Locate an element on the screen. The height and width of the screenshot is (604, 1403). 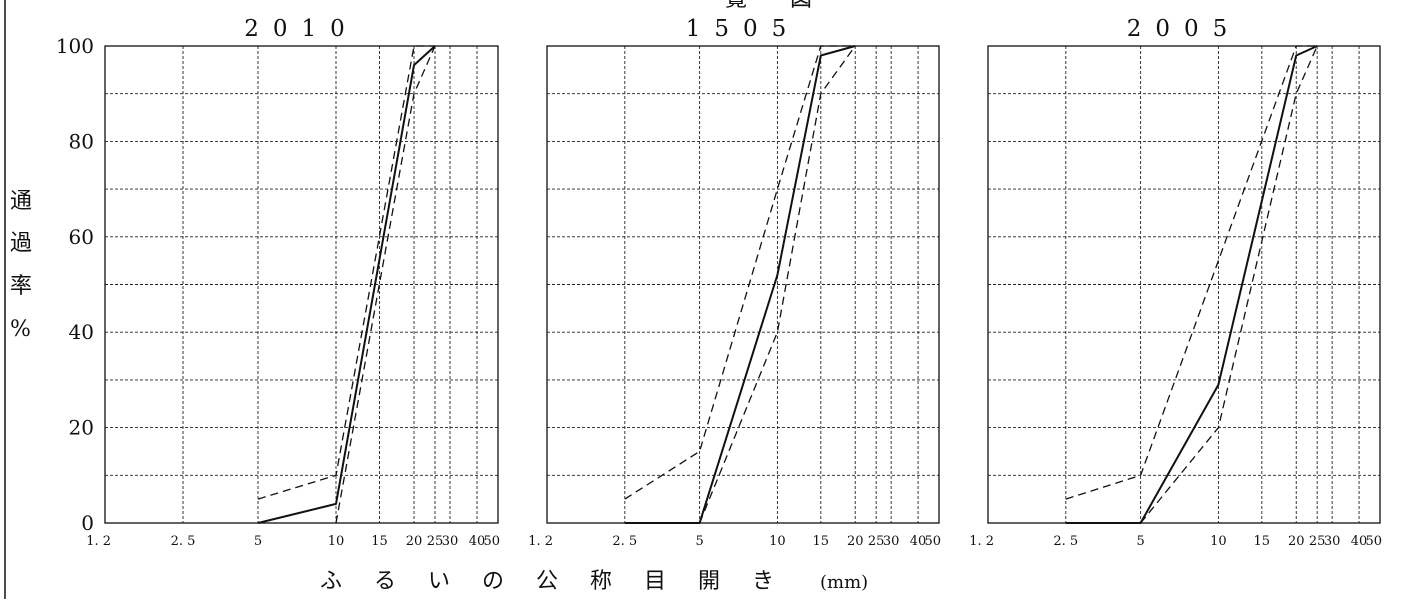
y-tick-label: 80 is located at coordinates (81, 141).